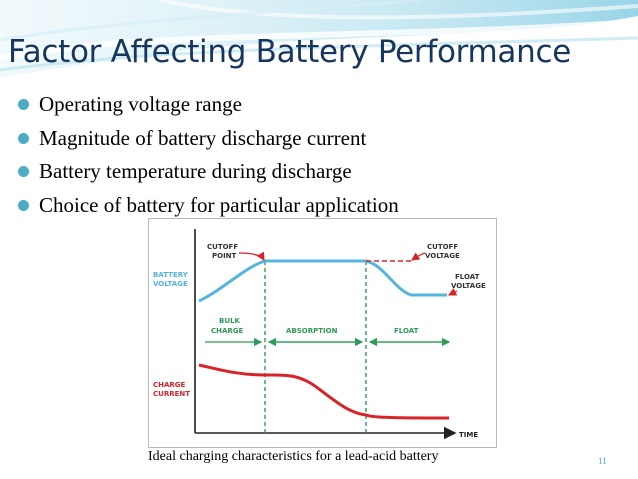 This screenshot has width=638, height=479. Describe the element at coordinates (468, 435) in the screenshot. I see `time-axis-label: TIME` at that location.